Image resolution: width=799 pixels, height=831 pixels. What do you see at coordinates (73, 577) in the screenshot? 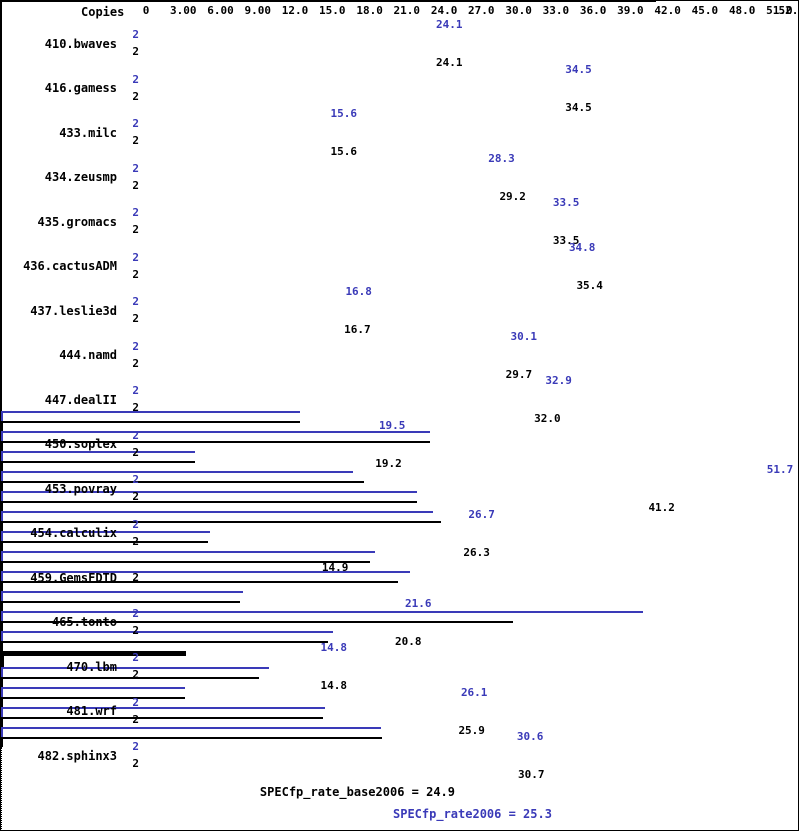
I see `benchmark-label: 459.GemsFDTD` at bounding box center [73, 577].